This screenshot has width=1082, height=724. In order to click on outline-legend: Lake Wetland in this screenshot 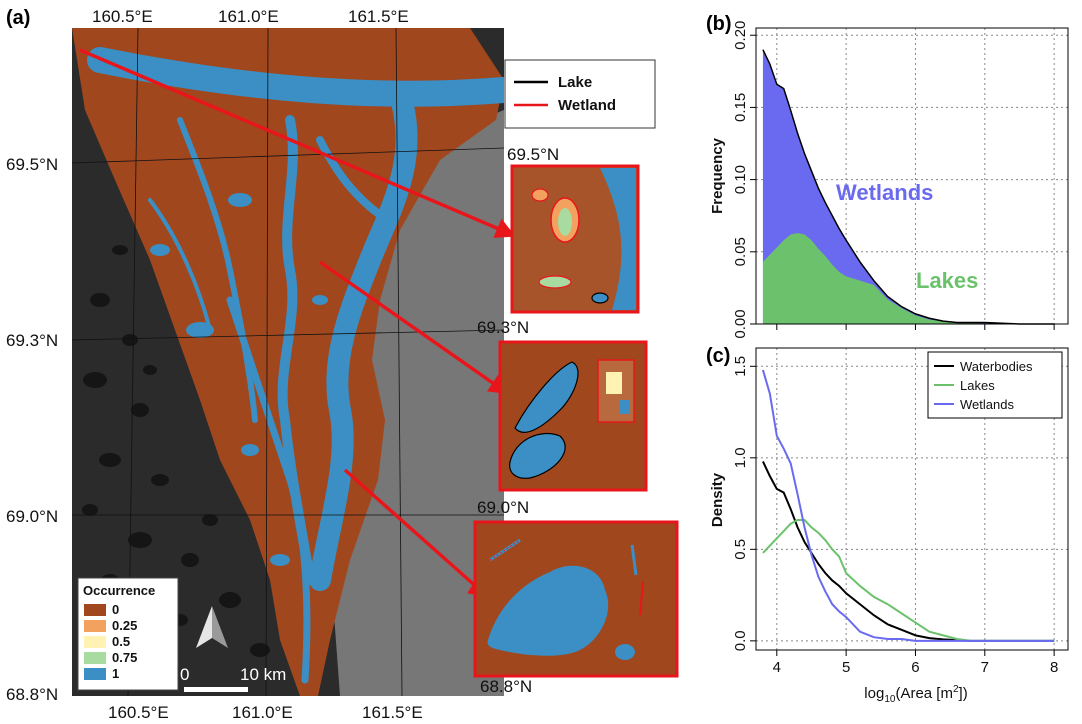, I will do `click(580, 94)`.